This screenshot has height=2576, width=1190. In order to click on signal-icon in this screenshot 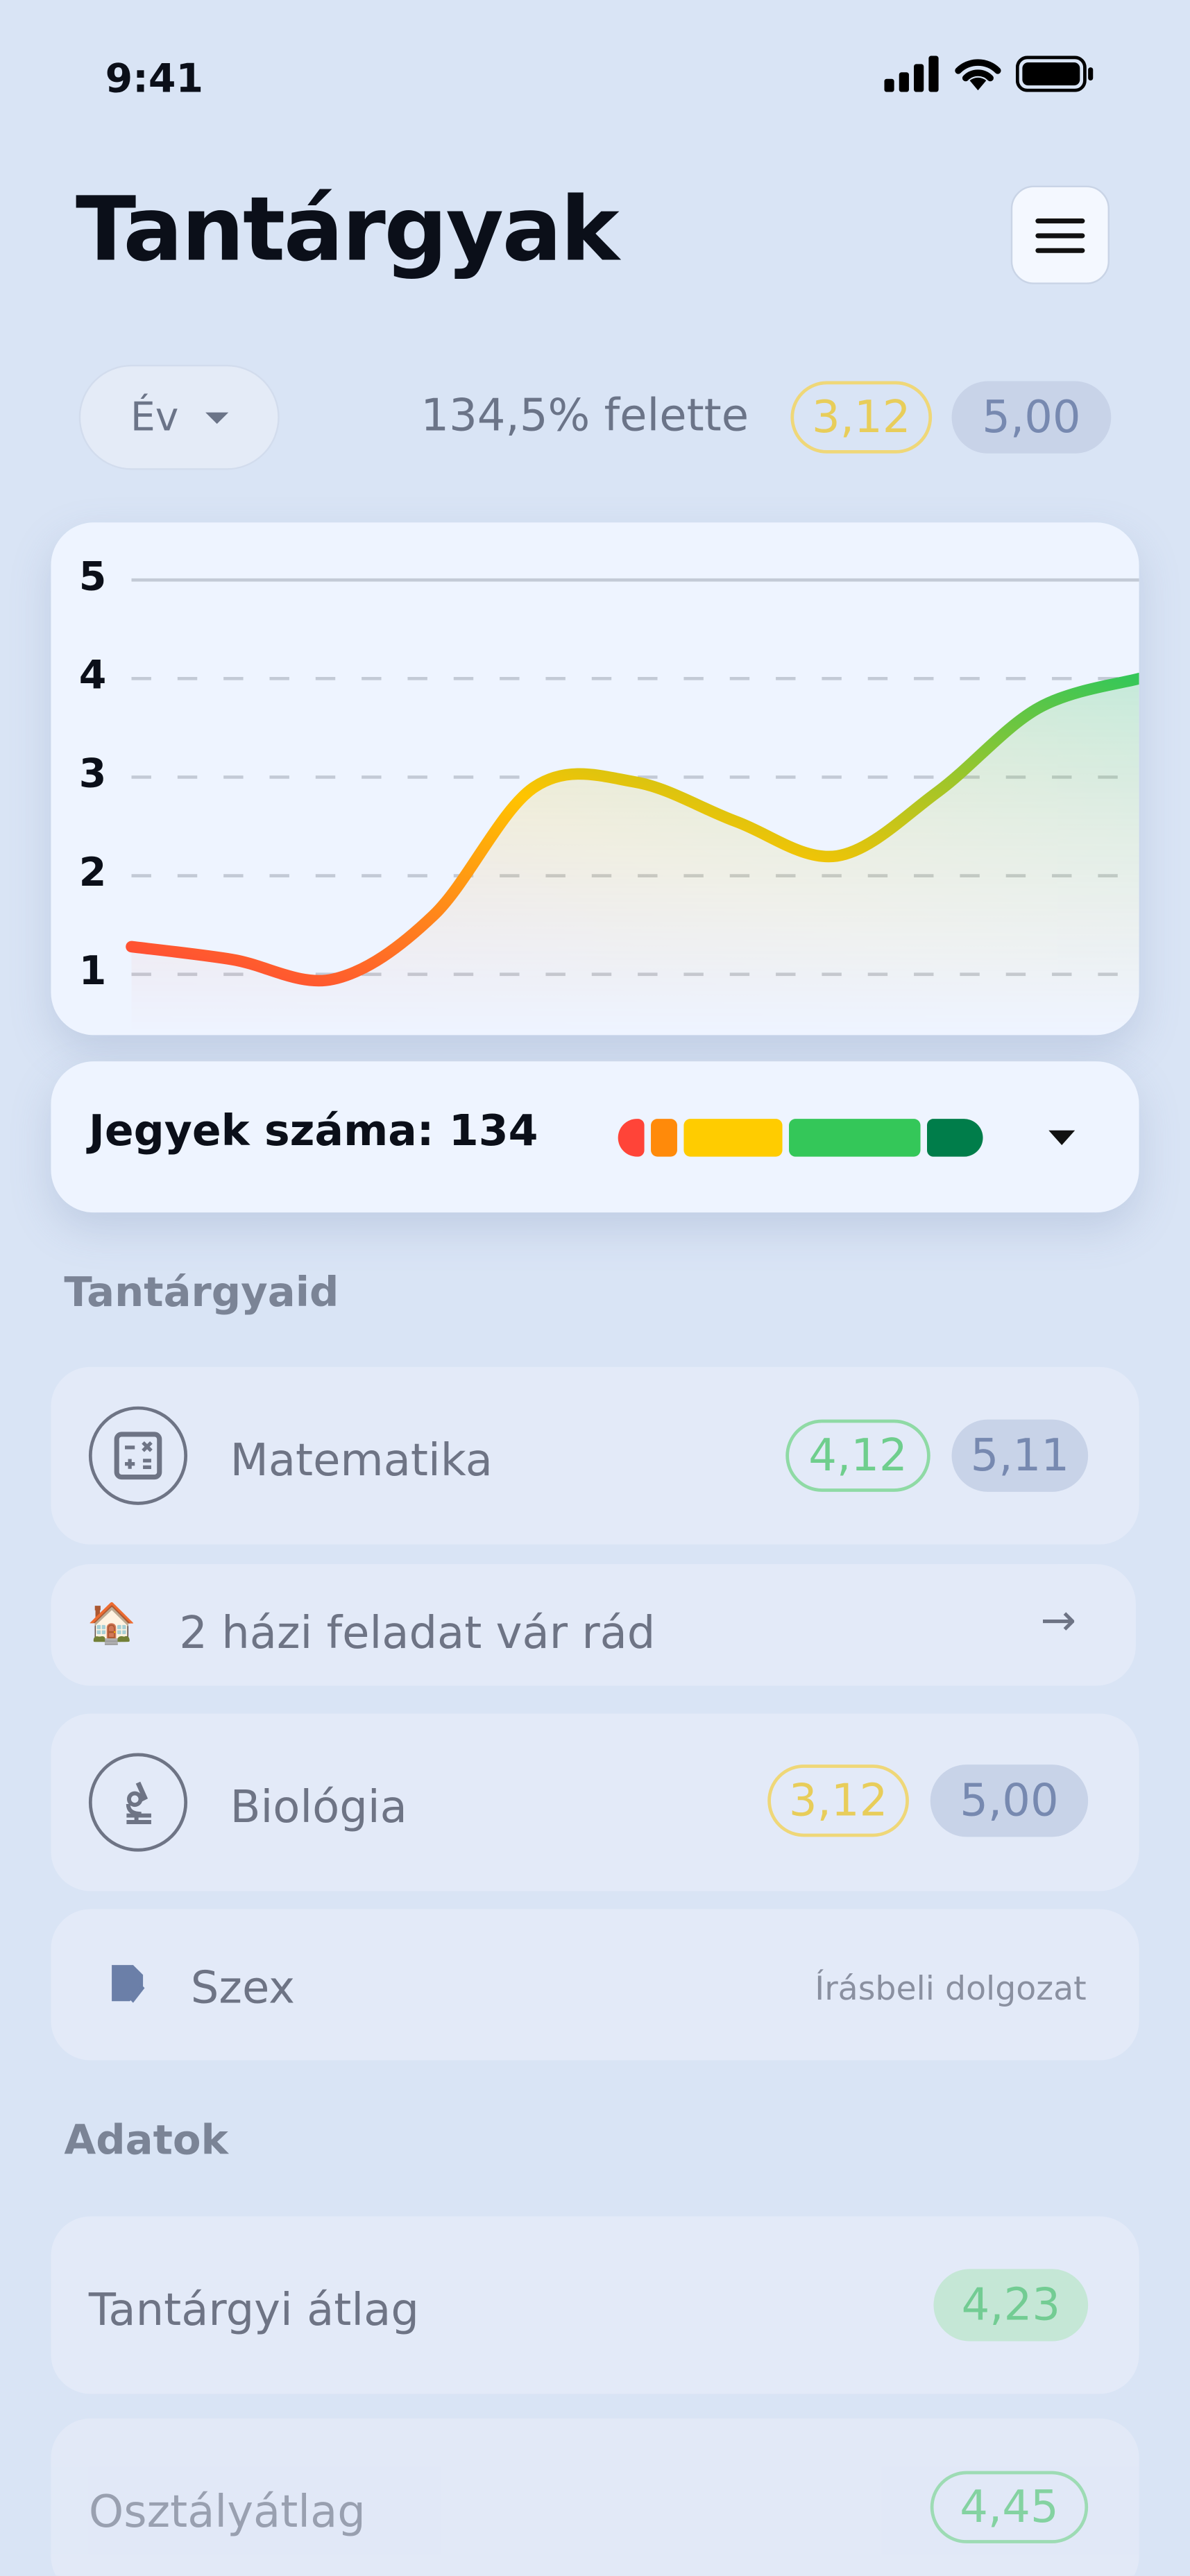, I will do `click(911, 73)`.